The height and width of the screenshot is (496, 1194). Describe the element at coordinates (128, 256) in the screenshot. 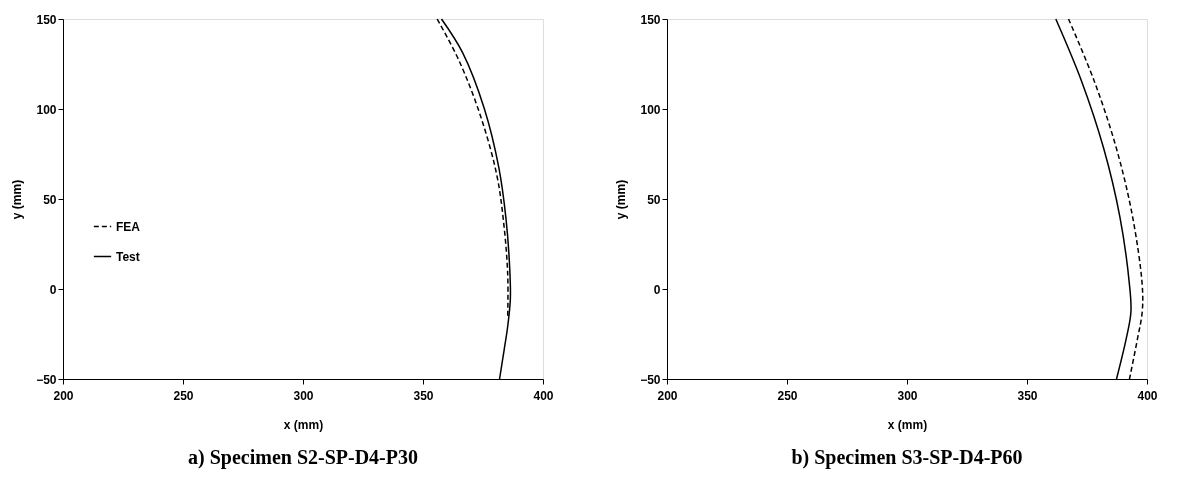

I see `legend-label: Test` at that location.